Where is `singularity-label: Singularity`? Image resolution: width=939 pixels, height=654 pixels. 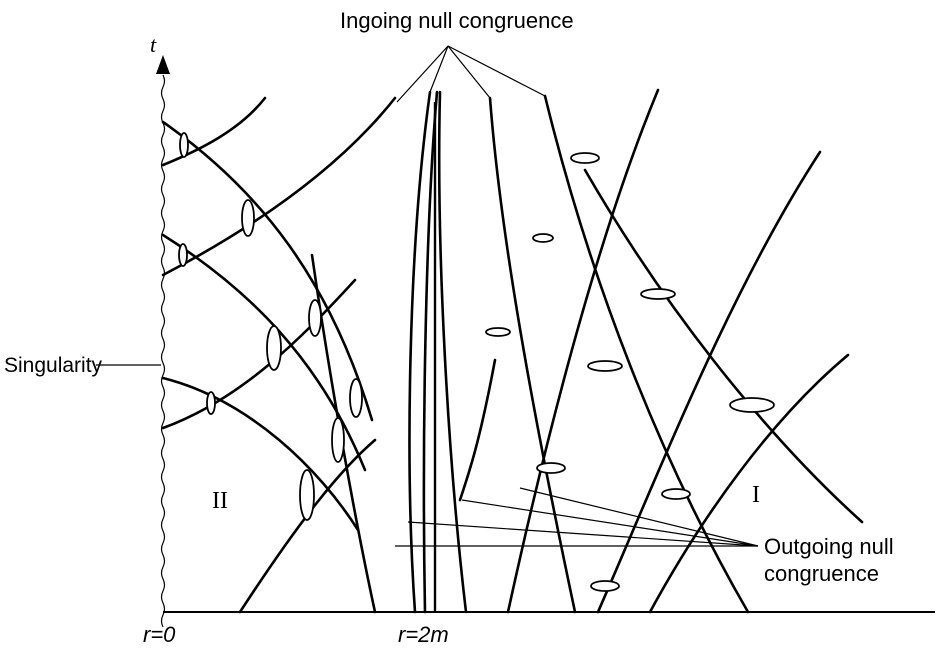 singularity-label: Singularity is located at coordinates (53, 365).